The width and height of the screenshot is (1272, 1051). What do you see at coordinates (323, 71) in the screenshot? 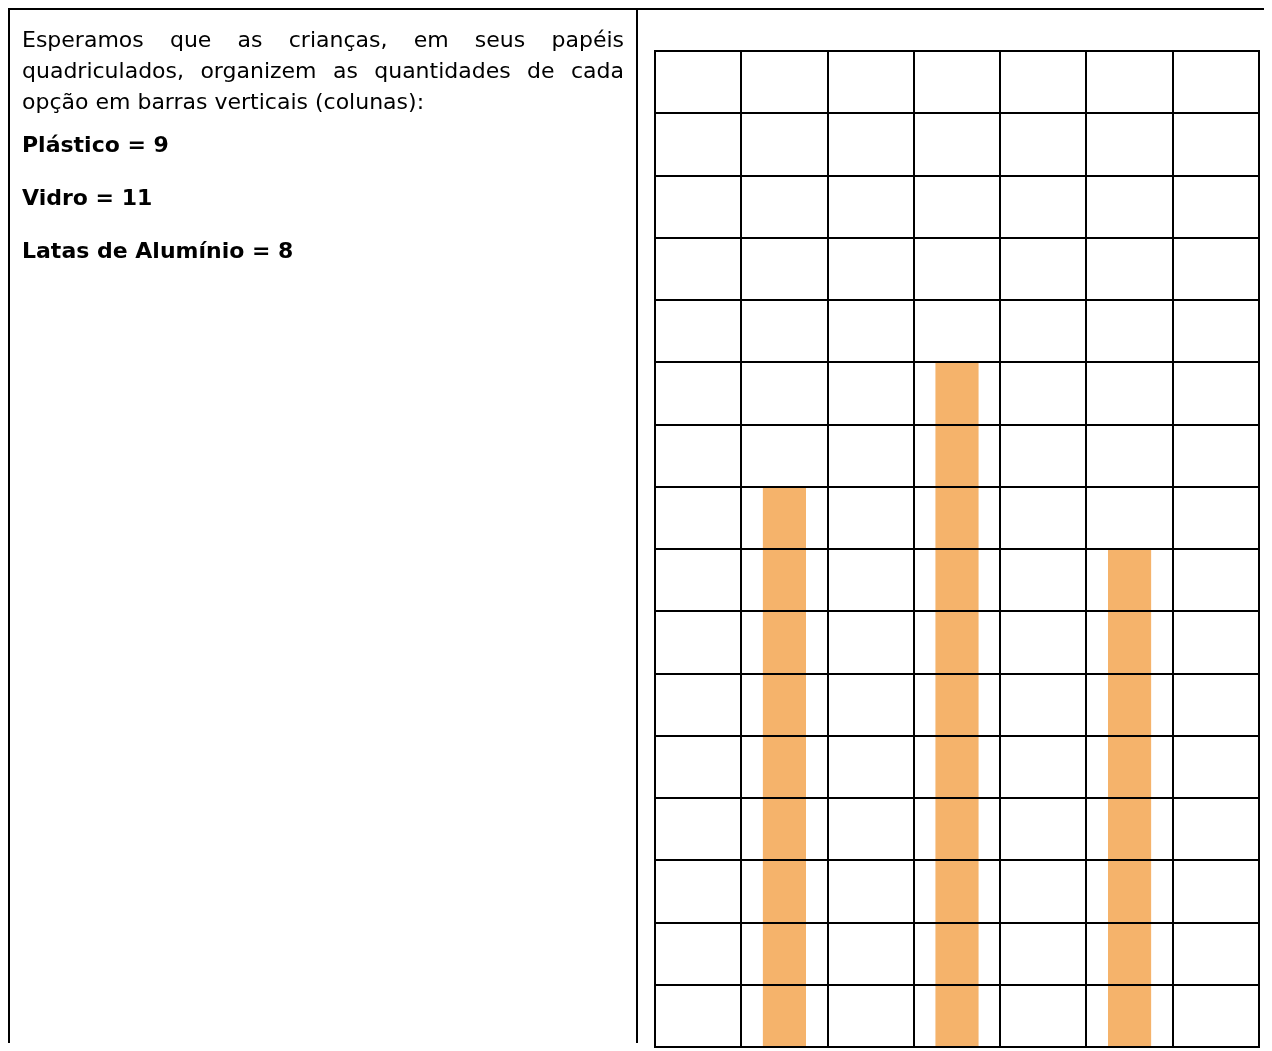
I see `text: Esperamos que as crianças, em seus papéis quadriculados, organizem as quantidades de cada opção em barras verticais (colunas):` at bounding box center [323, 71].